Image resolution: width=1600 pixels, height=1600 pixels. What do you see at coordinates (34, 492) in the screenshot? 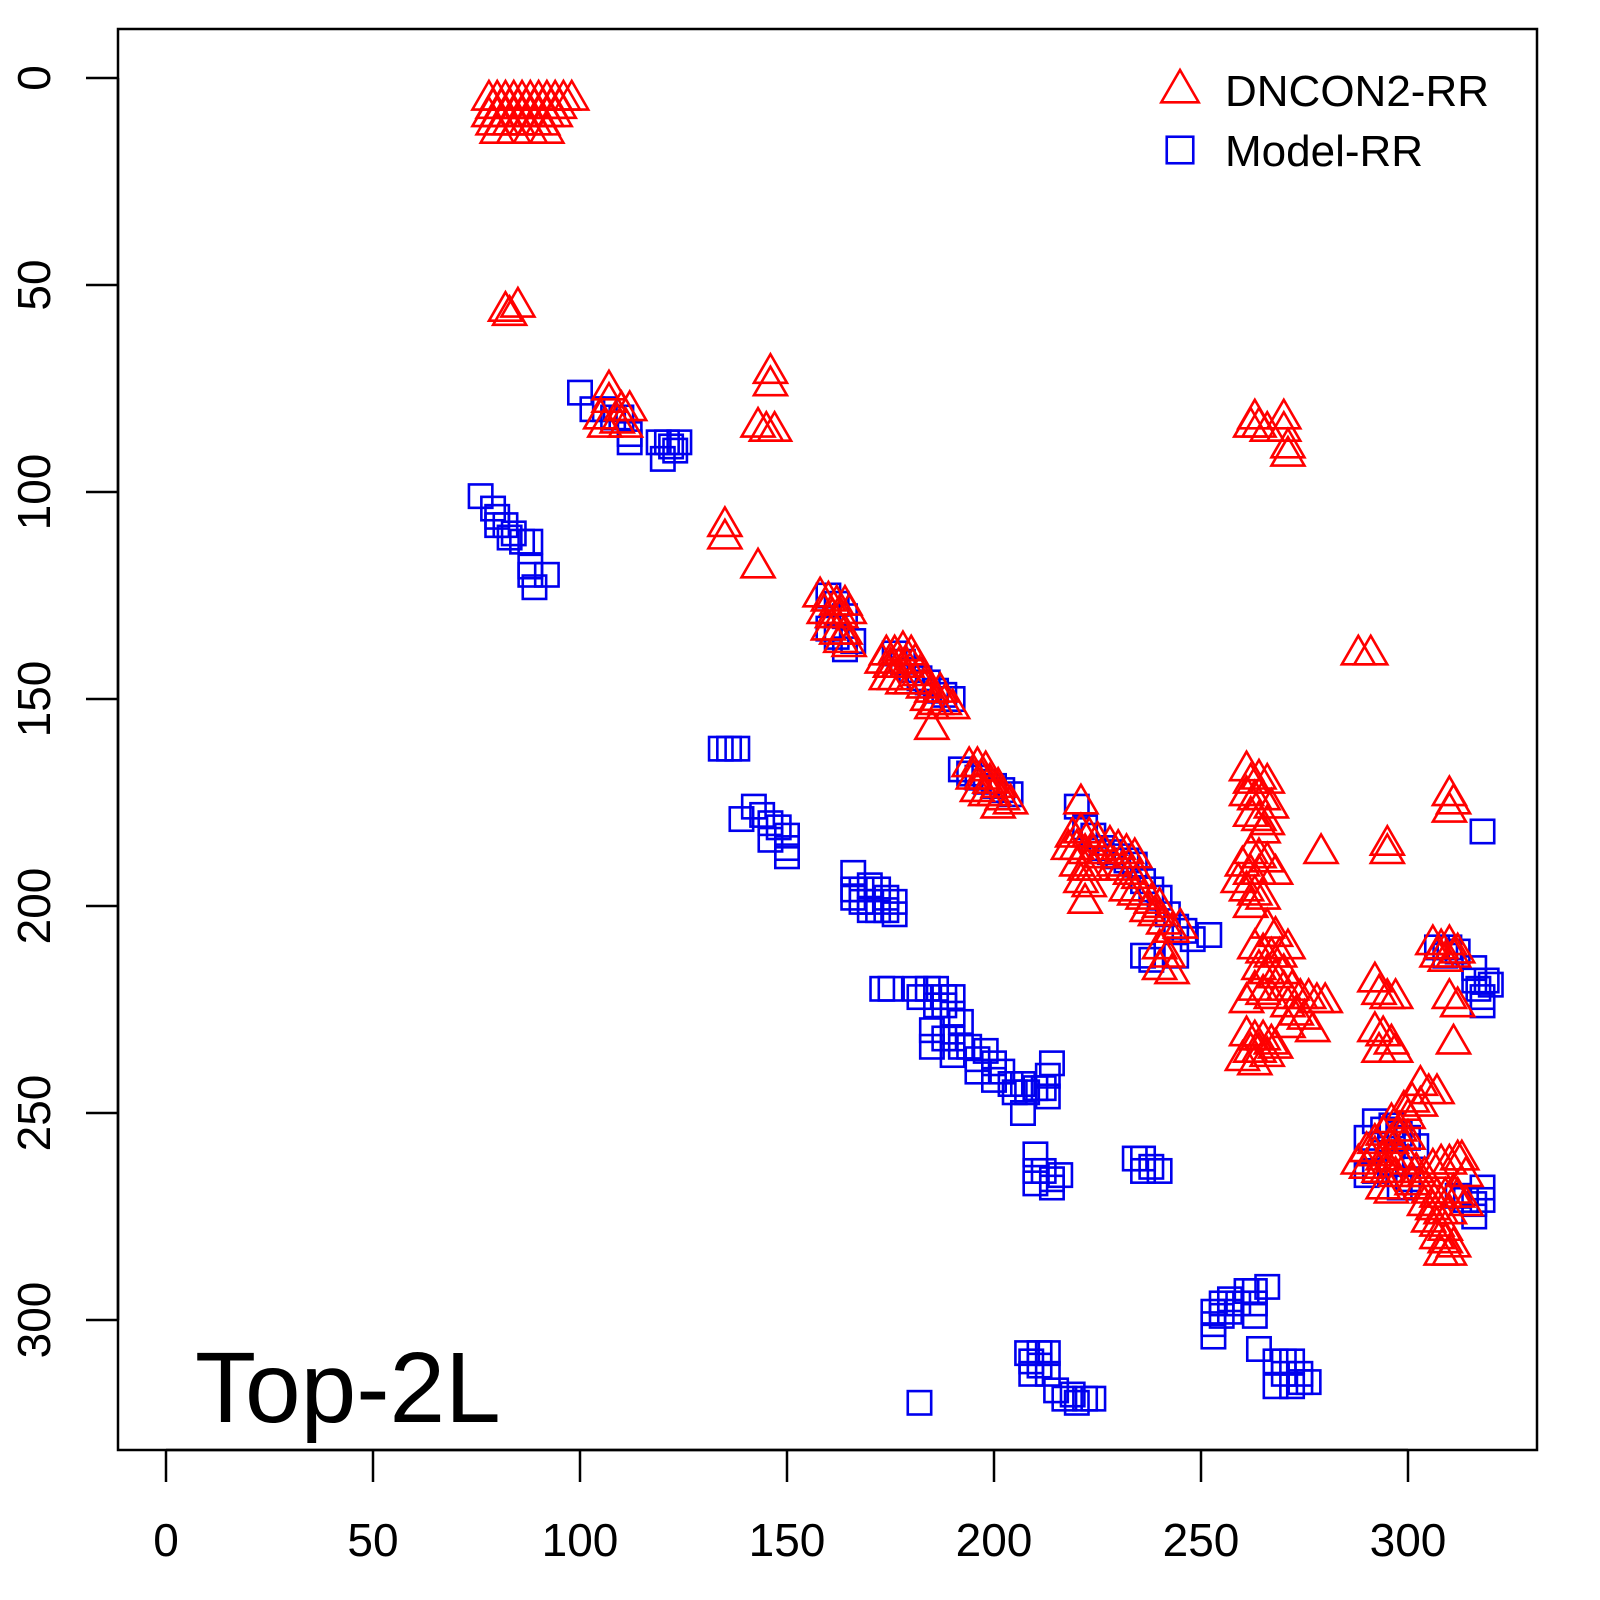
I see `y-tick-label: 100` at bounding box center [34, 492].